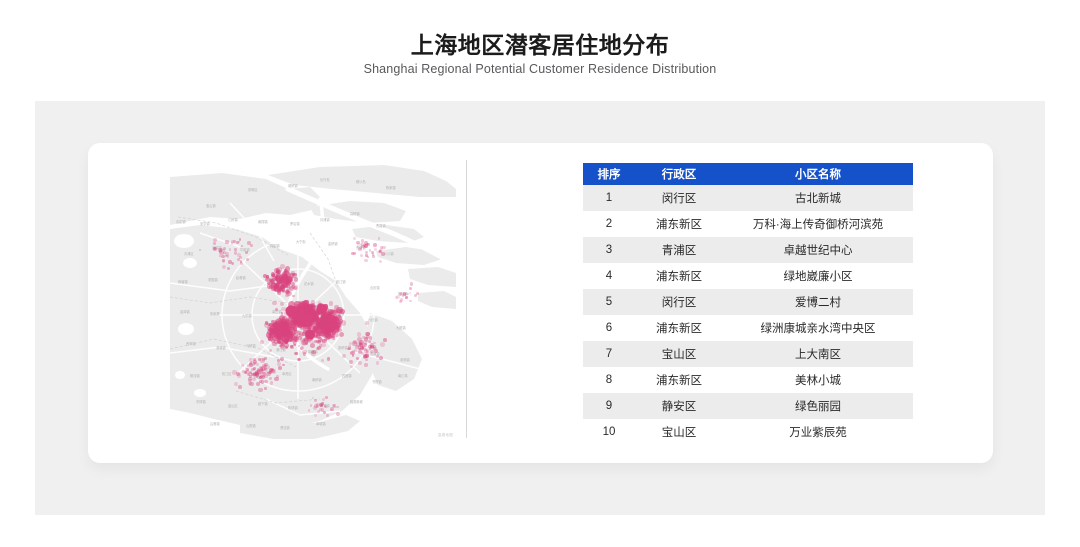 Image resolution: width=1080 pixels, height=547 pixels. What do you see at coordinates (325, 405) in the screenshot?
I see `svg-text: 海湾镇` at bounding box center [325, 405].